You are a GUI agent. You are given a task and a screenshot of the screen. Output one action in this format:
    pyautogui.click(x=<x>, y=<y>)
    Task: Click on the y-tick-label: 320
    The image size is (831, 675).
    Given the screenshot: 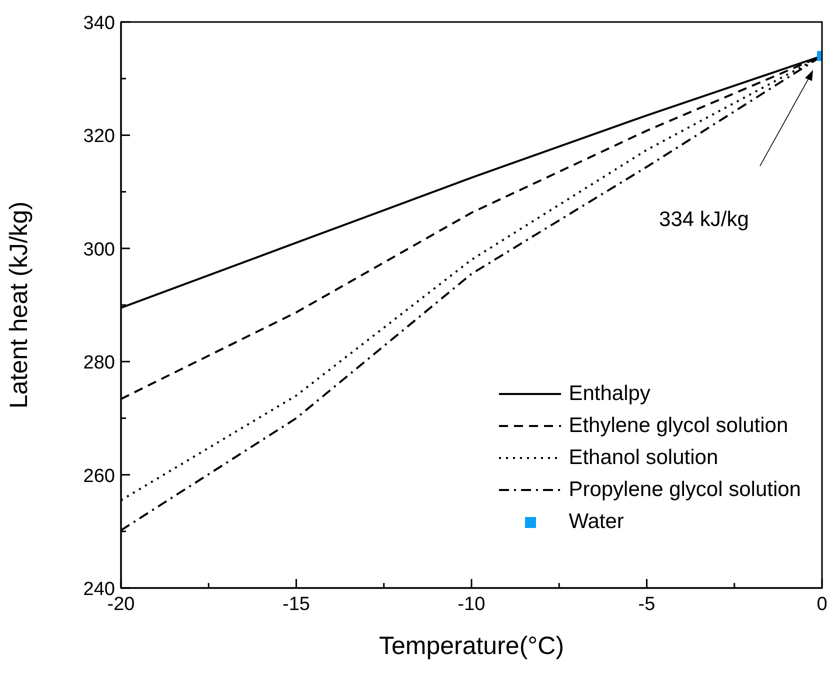 What is the action you would take?
    pyautogui.click(x=99, y=137)
    